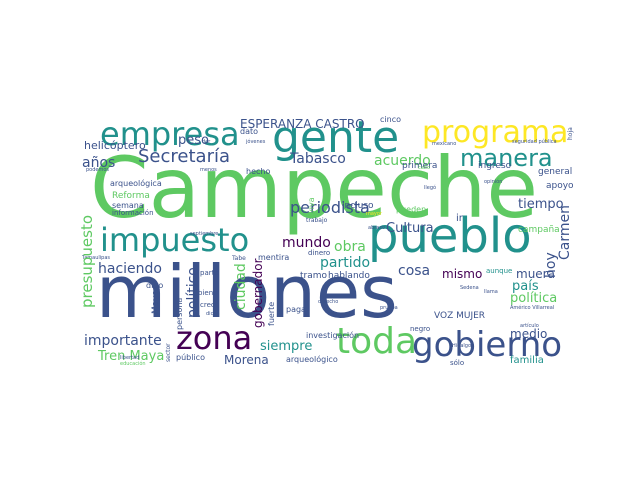 Image resolution: width=640 pixels, height=480 pixels. I want to click on word-toda: toda, so click(377, 341).